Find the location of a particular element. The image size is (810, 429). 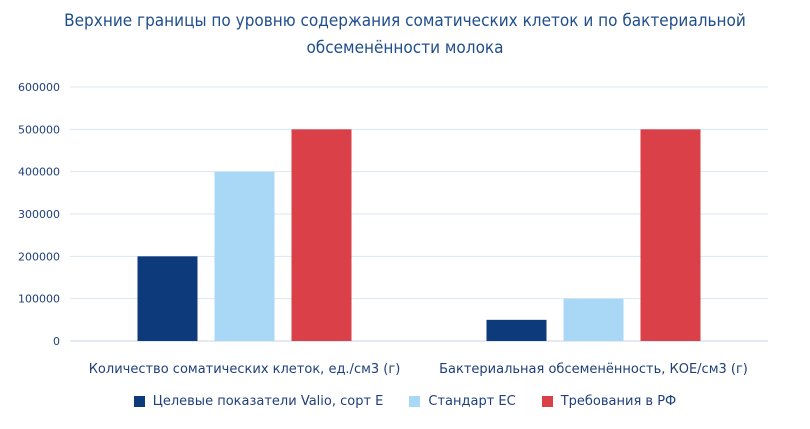

legend-label: Стандарт ЕС is located at coordinates (472, 401).